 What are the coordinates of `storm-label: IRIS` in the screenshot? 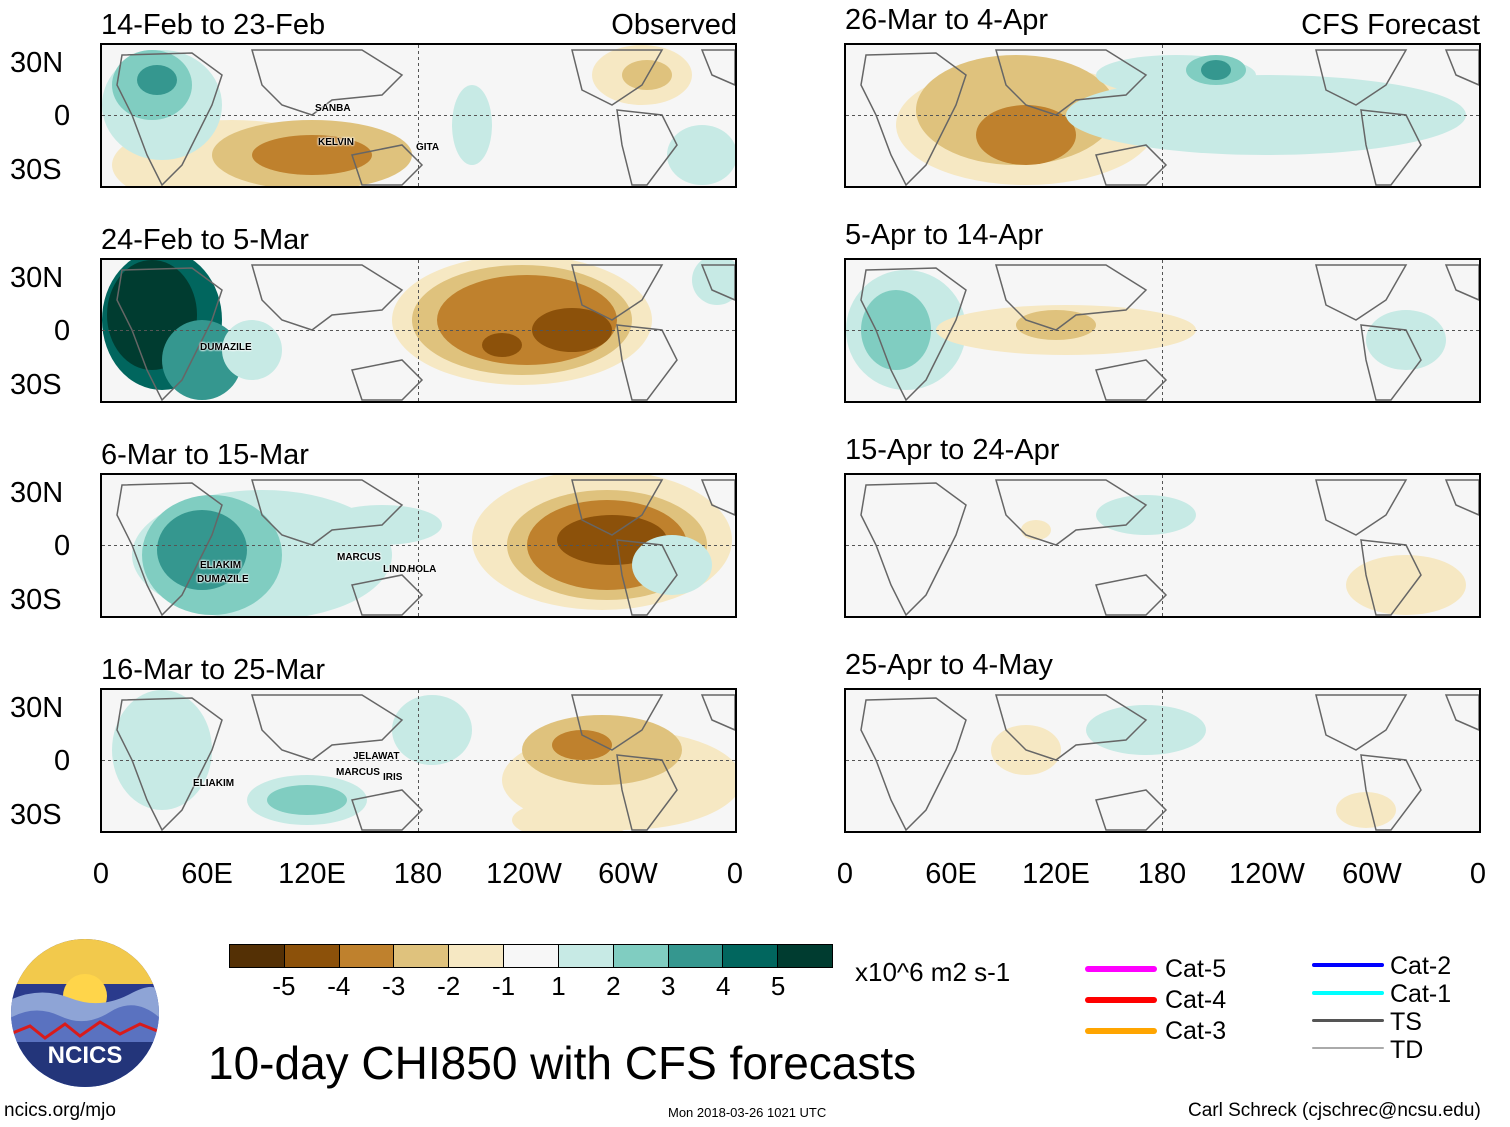 It's located at (393, 777).